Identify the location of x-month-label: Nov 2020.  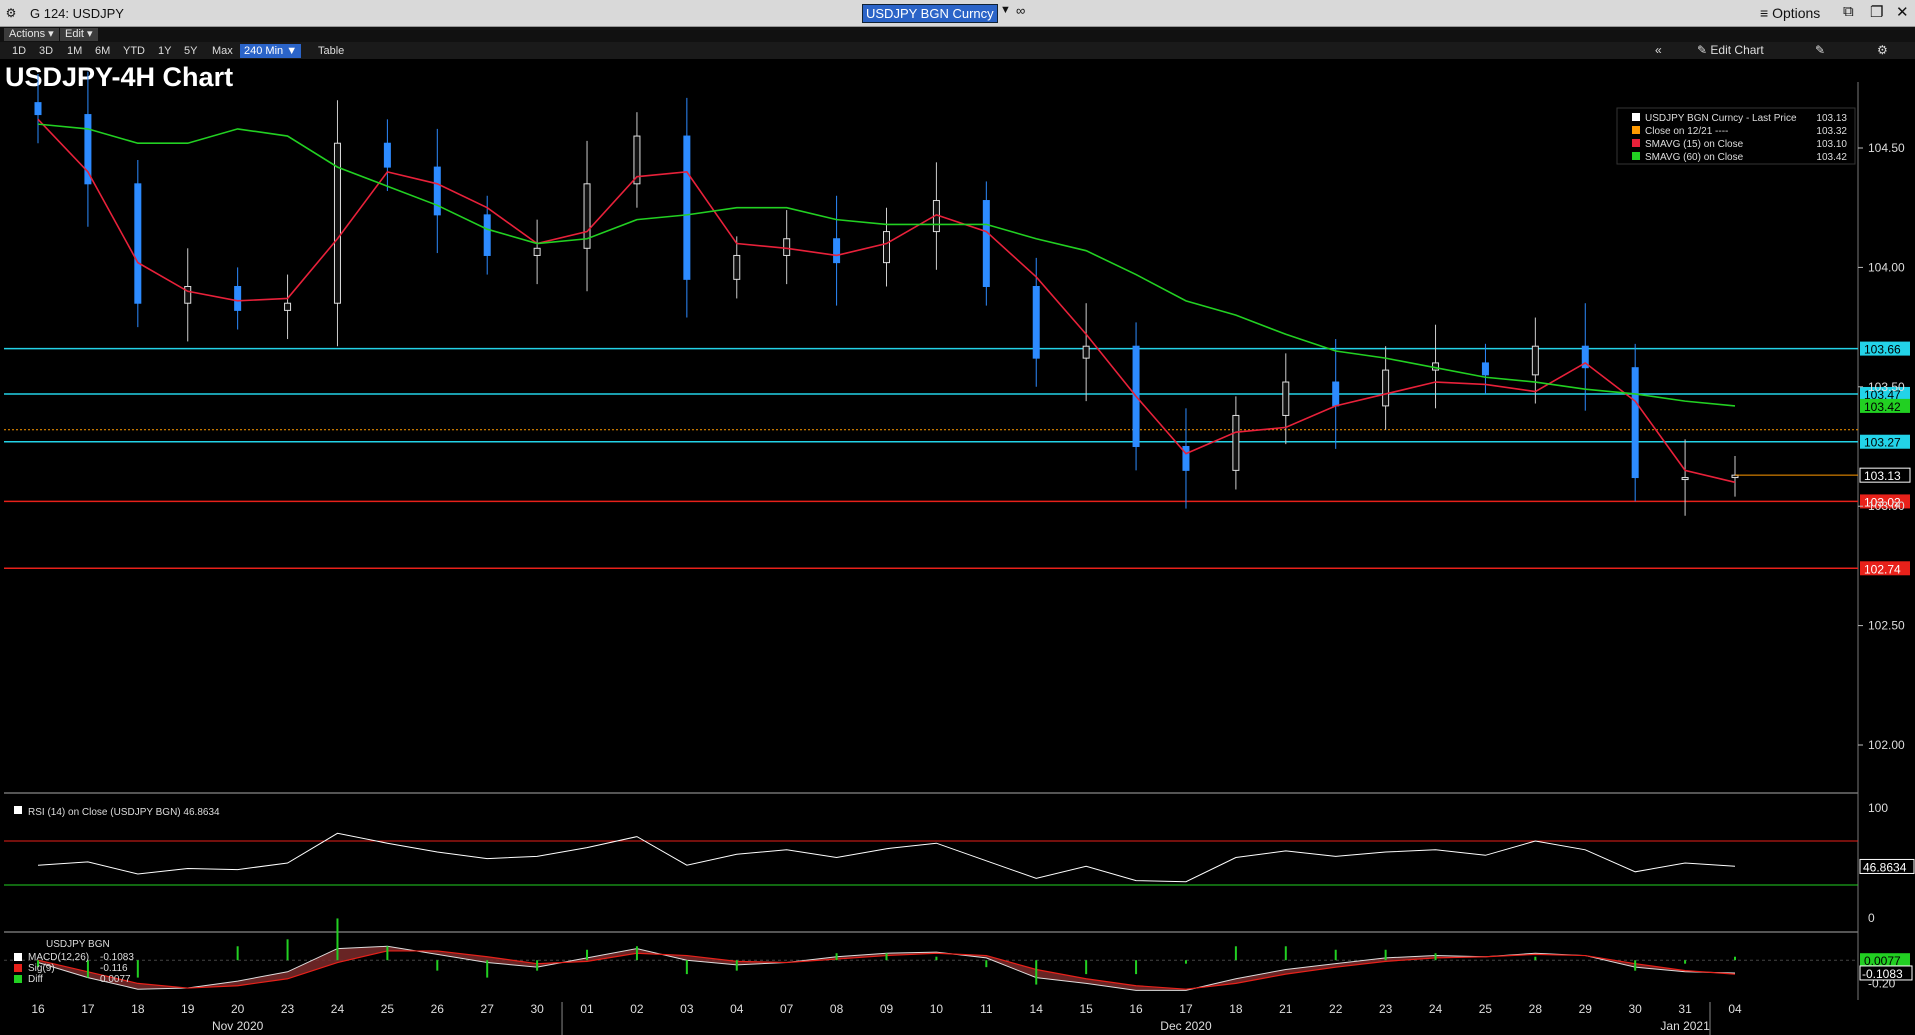
(238, 1026).